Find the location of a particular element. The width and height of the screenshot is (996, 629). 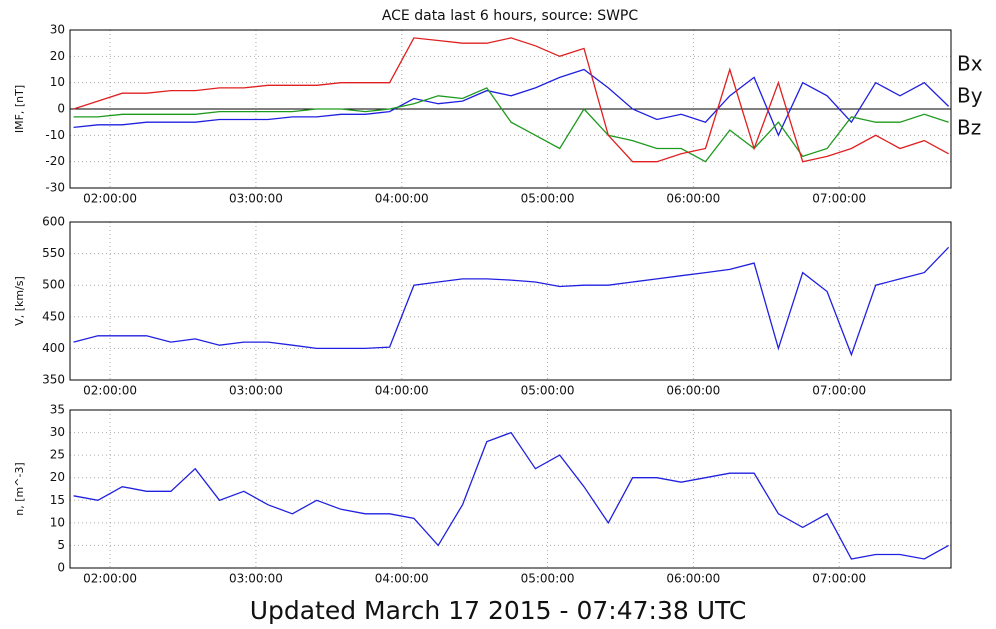

y-tick-label: 5 is located at coordinates (61, 545).